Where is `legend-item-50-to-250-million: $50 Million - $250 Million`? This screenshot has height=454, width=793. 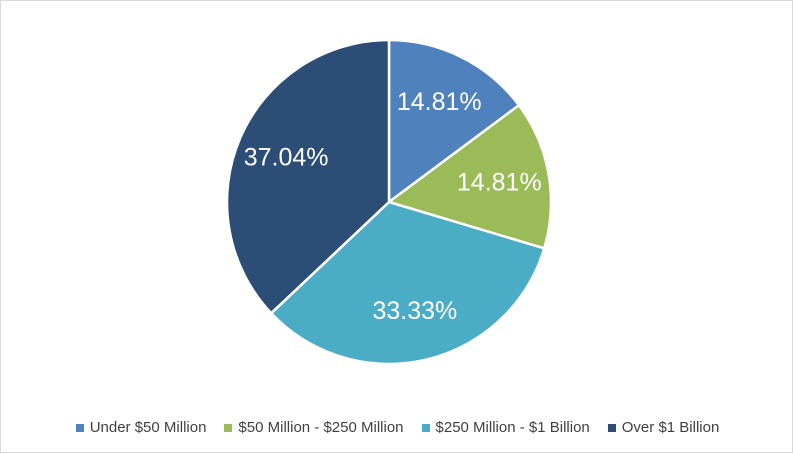
legend-item-50-to-250-million: $50 Million - $250 Million is located at coordinates (314, 427).